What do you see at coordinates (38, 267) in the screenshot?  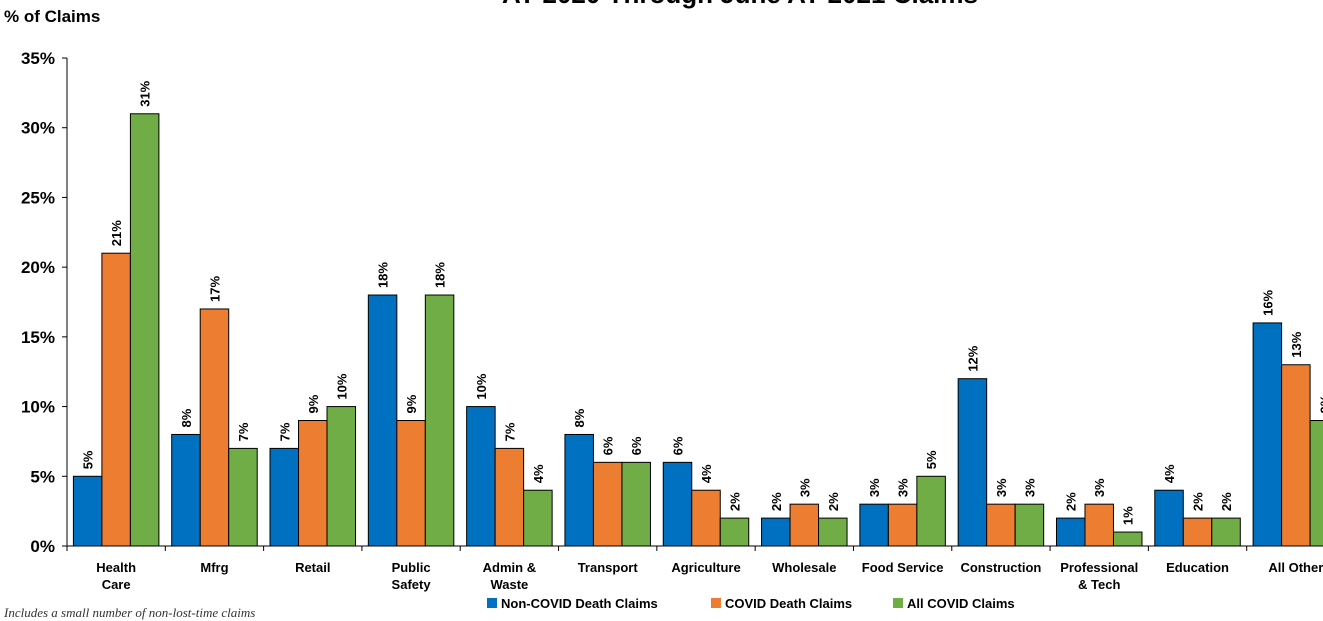 I see `y-tick-label: 20%` at bounding box center [38, 267].